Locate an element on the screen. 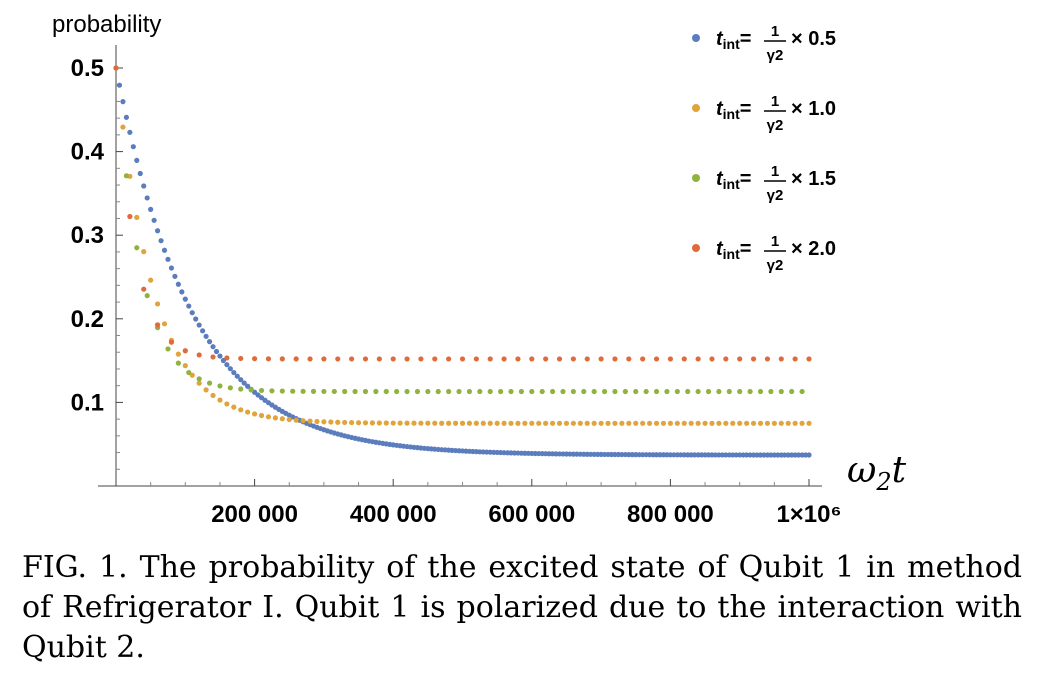  y-tick-label: 0.5 is located at coordinates (87, 68).